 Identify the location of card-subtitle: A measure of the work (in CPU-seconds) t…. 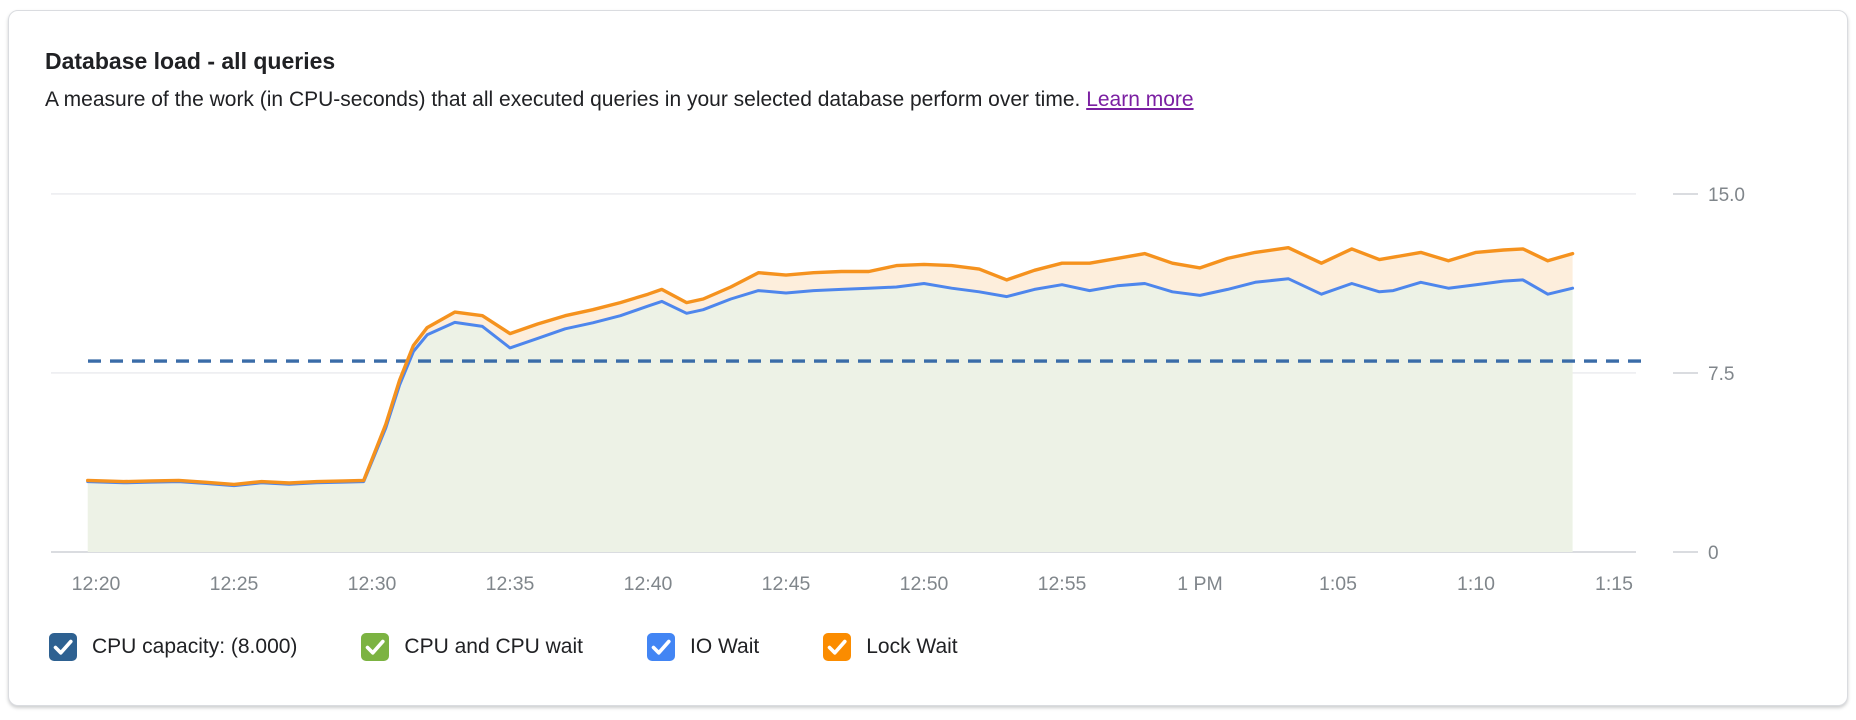
(946, 100).